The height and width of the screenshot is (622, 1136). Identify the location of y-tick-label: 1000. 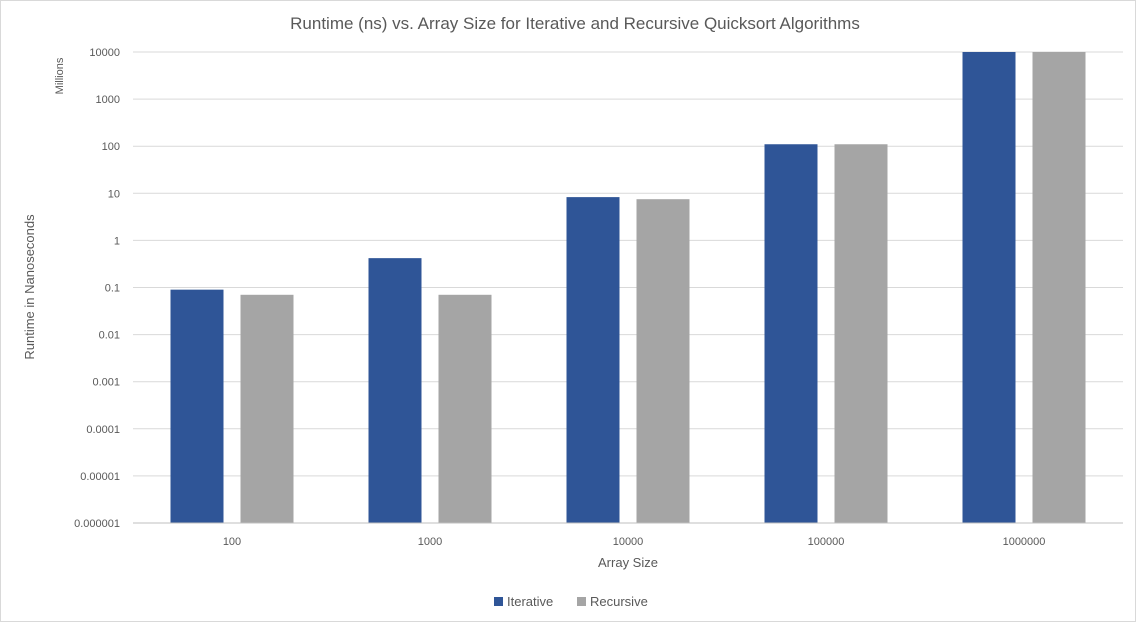
(108, 100).